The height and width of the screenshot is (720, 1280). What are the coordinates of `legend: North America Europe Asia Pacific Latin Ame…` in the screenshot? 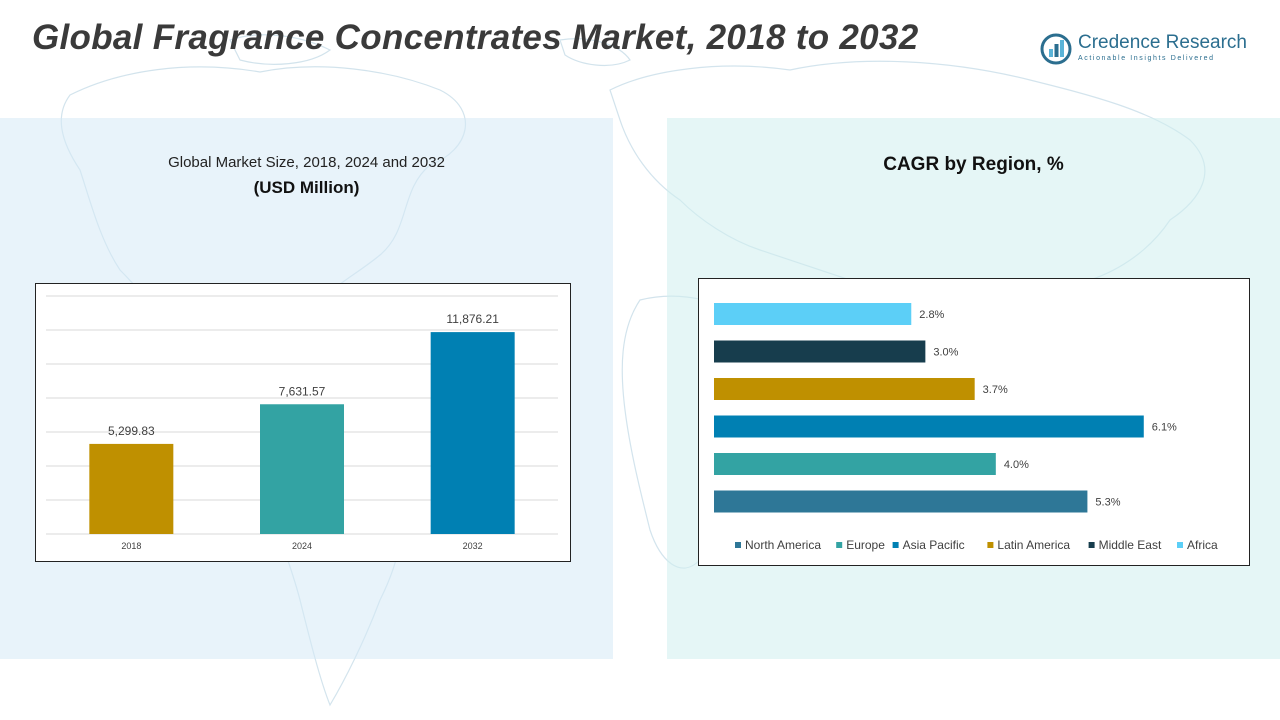 It's located at (976, 545).